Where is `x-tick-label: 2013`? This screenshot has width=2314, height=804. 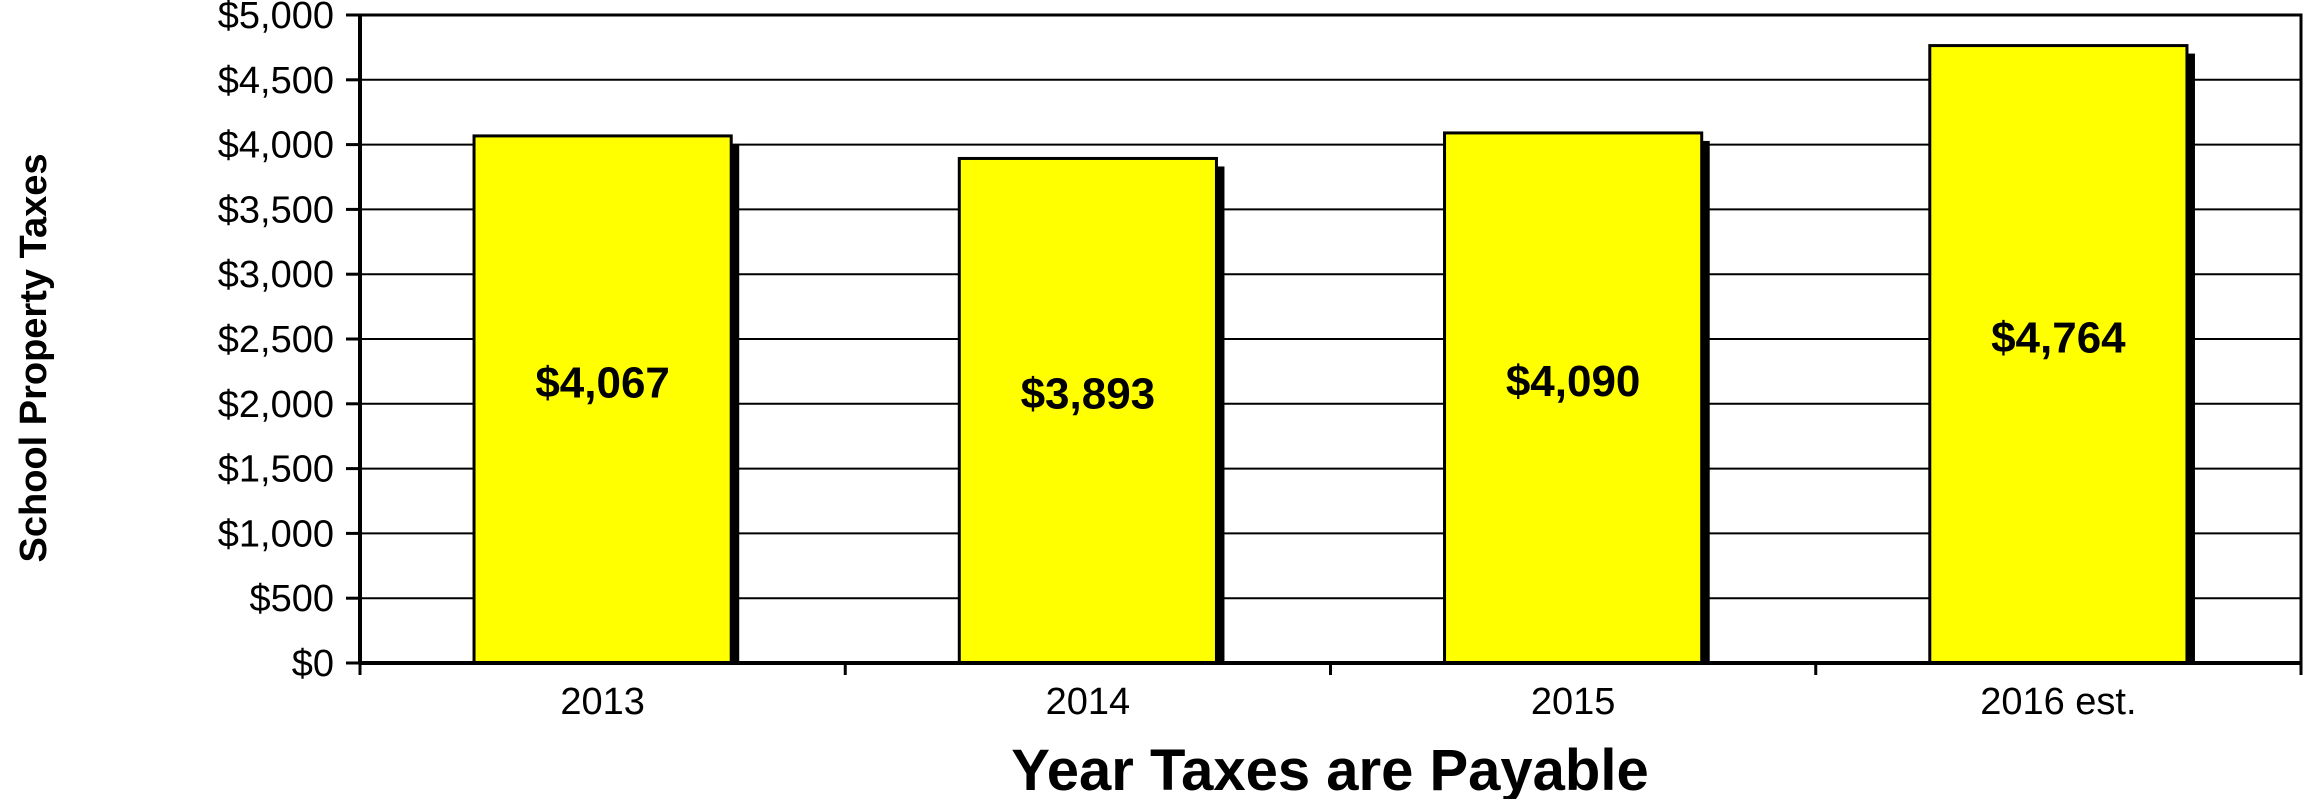
x-tick-label: 2013 is located at coordinates (602, 702).